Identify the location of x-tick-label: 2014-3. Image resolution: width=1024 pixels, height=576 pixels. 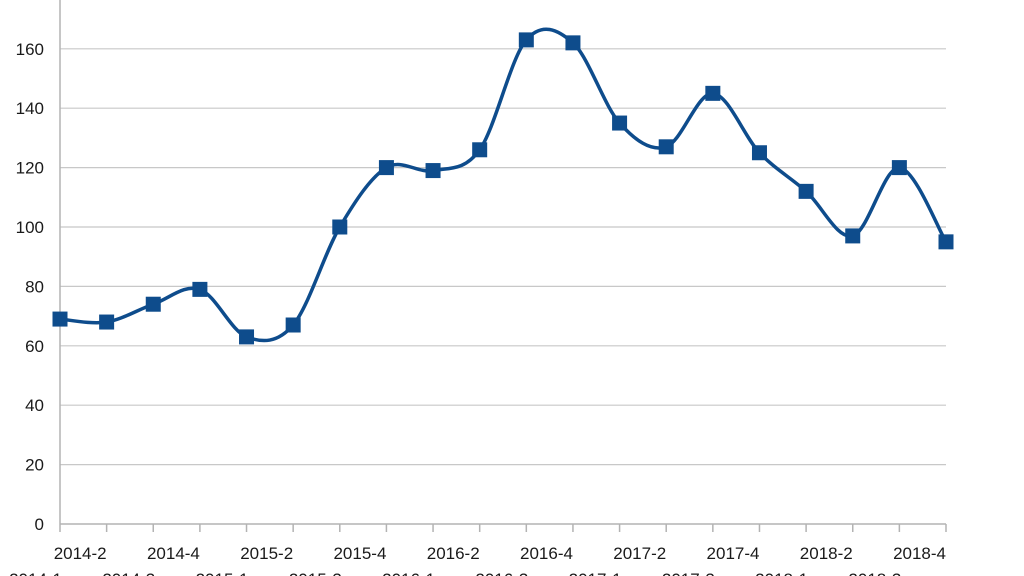
(128, 573).